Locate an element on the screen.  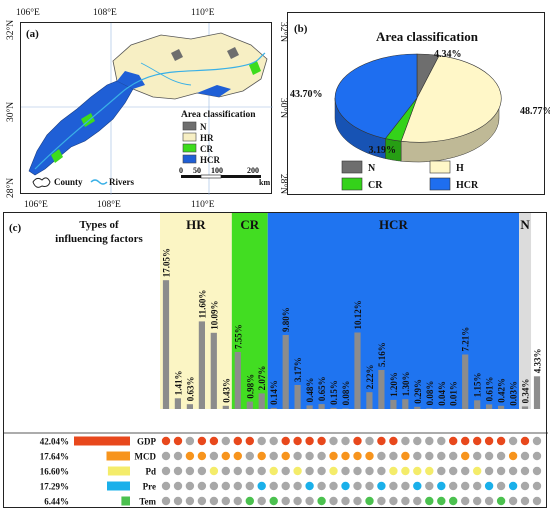
pie-legend: N HCR HCR is located at coordinates (410, 175).